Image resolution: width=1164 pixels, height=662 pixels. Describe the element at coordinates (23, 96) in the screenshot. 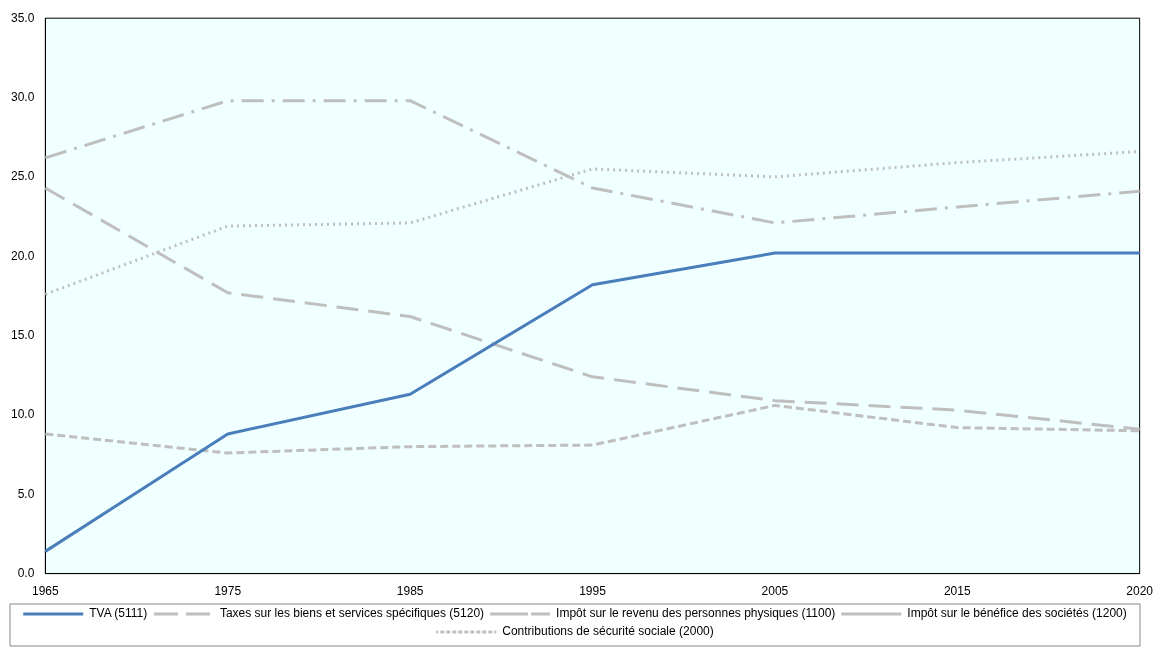

I see `y-tick-label: 30.0` at that location.